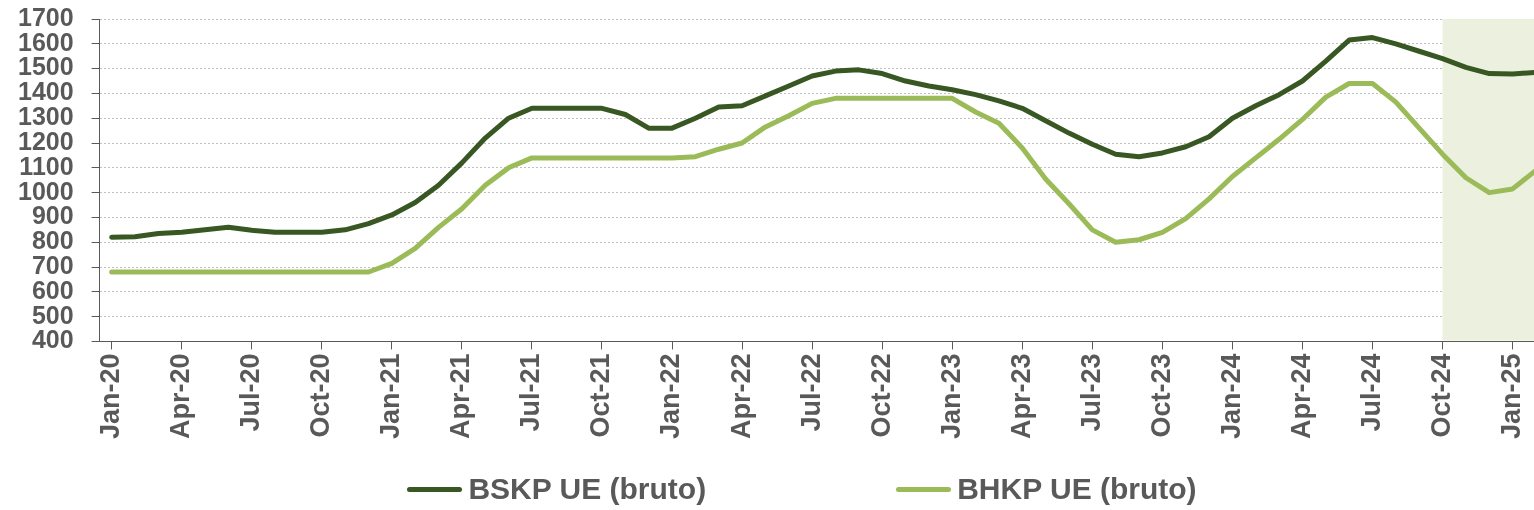 Image resolution: width=1534 pixels, height=510 pixels. I want to click on x-tick-label: Apr-24, so click(1300, 396).